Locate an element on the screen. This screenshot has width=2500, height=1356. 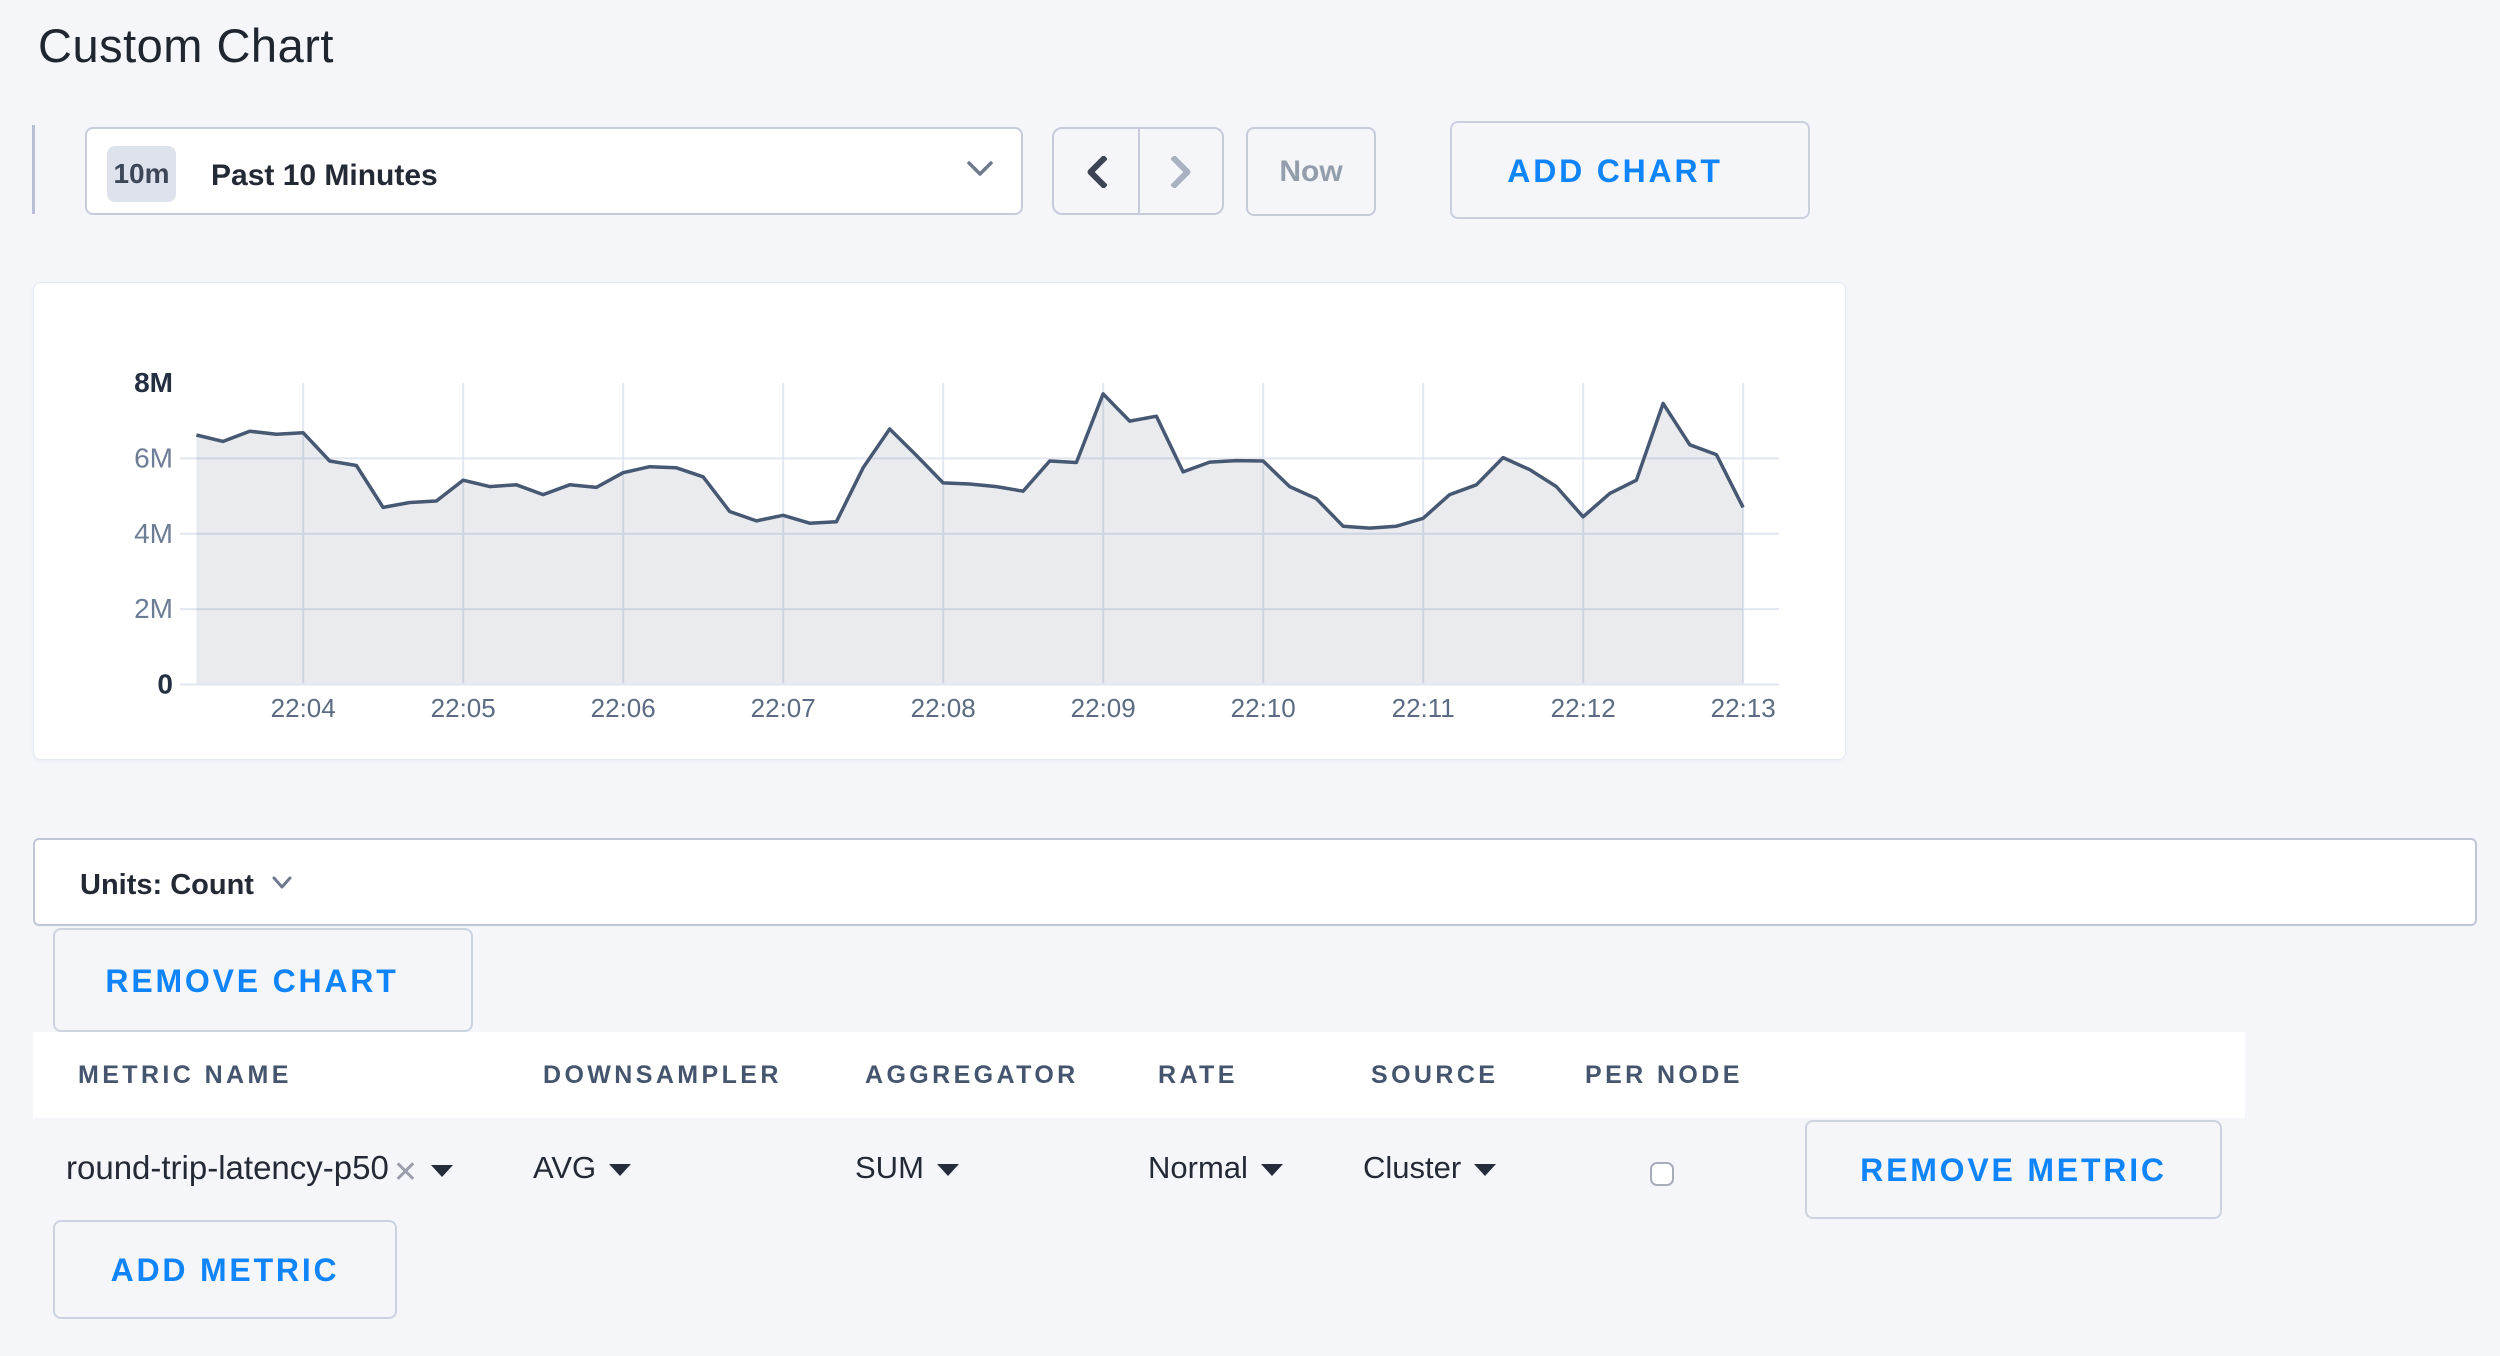
svg-text: 0 is located at coordinates (165, 684).